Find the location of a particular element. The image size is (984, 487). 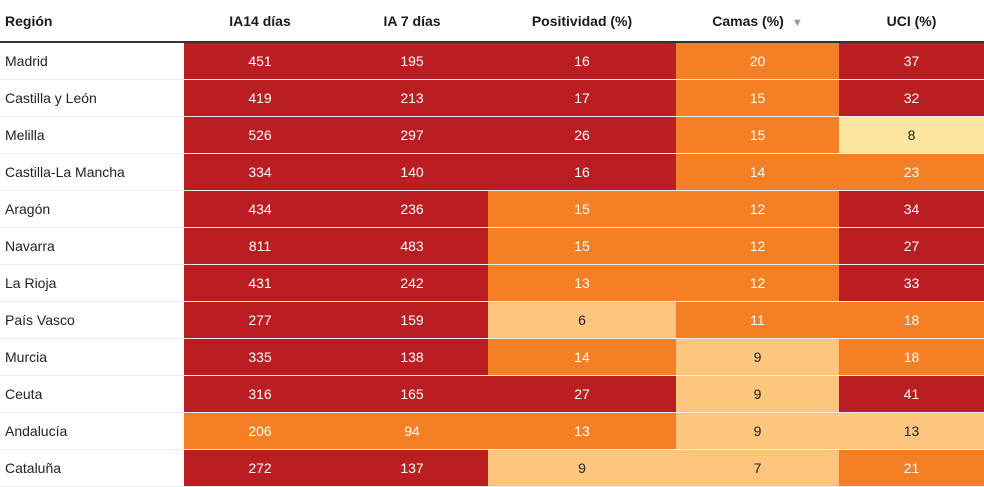

cell-ia14: 206 is located at coordinates (260, 431).